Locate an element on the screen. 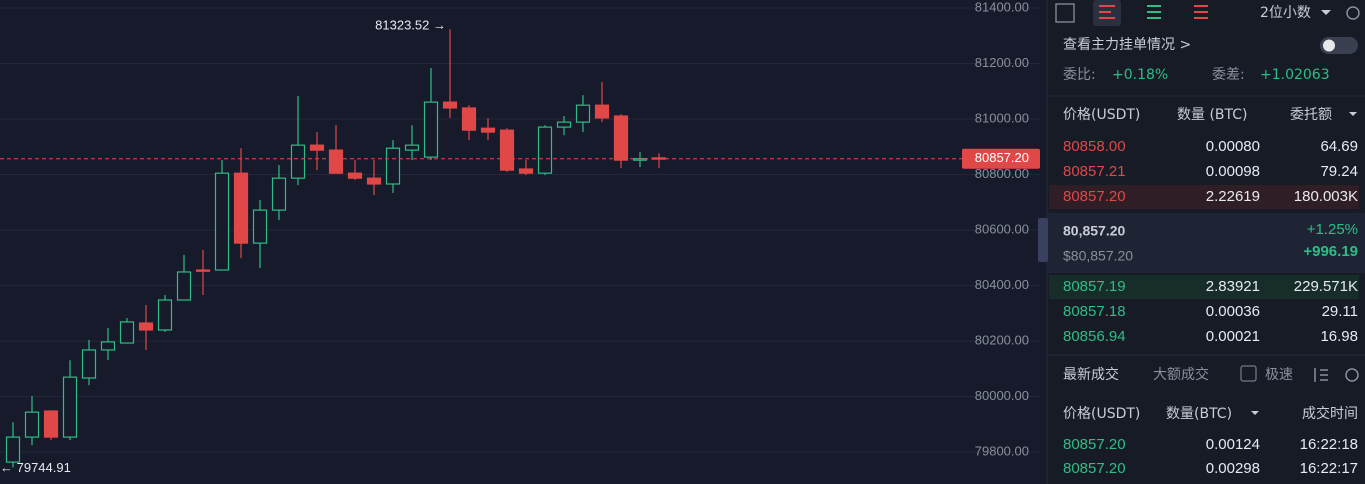 The height and width of the screenshot is (484, 1365). collapse-handle is located at coordinates (1043, 240).